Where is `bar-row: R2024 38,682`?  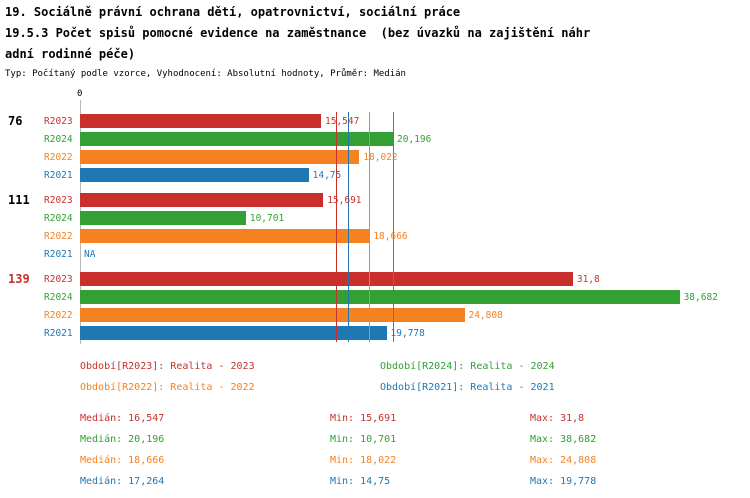
bar-row: R2024 38,682 is located at coordinates (375, 297).